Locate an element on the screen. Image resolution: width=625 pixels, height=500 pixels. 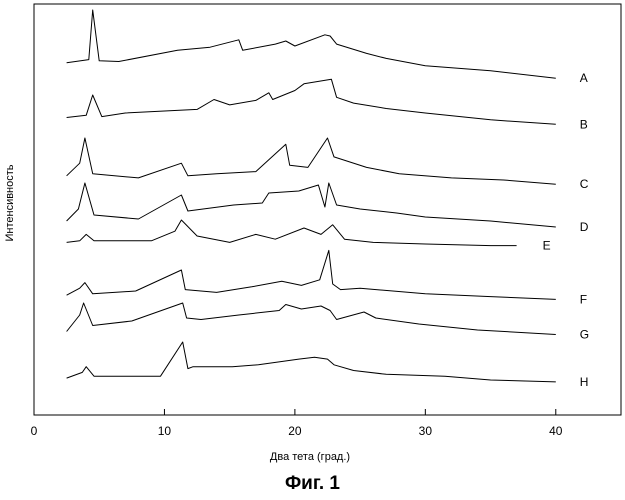
x-tick-label: 20 is located at coordinates (295, 431).